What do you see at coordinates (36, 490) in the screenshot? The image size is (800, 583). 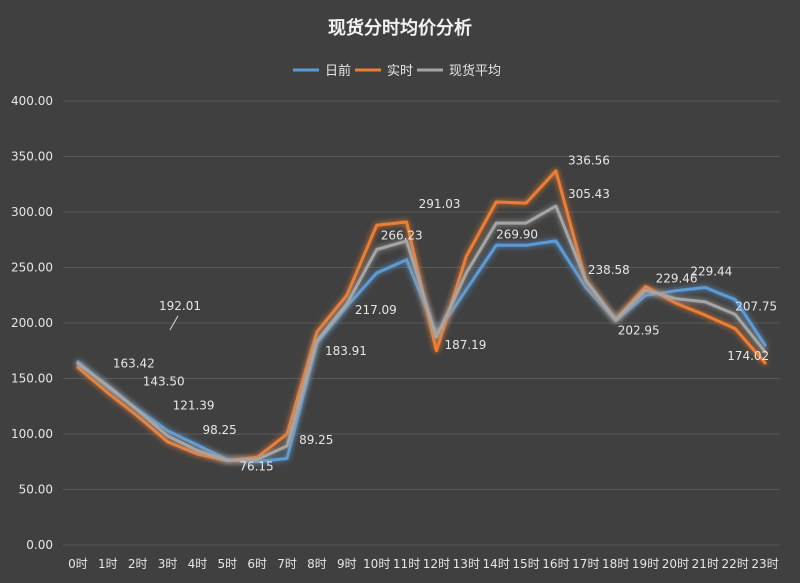 I see `y-tick-label: 50.00` at bounding box center [36, 490].